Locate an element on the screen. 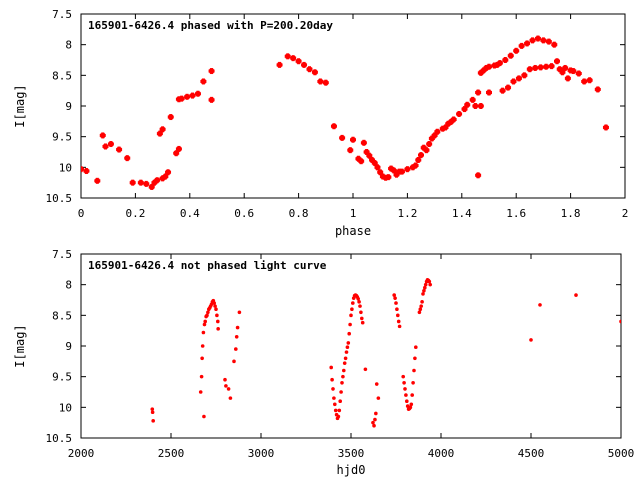  unphased-chart-title: 165901-6426.4 not phased light curve is located at coordinates (207, 265).